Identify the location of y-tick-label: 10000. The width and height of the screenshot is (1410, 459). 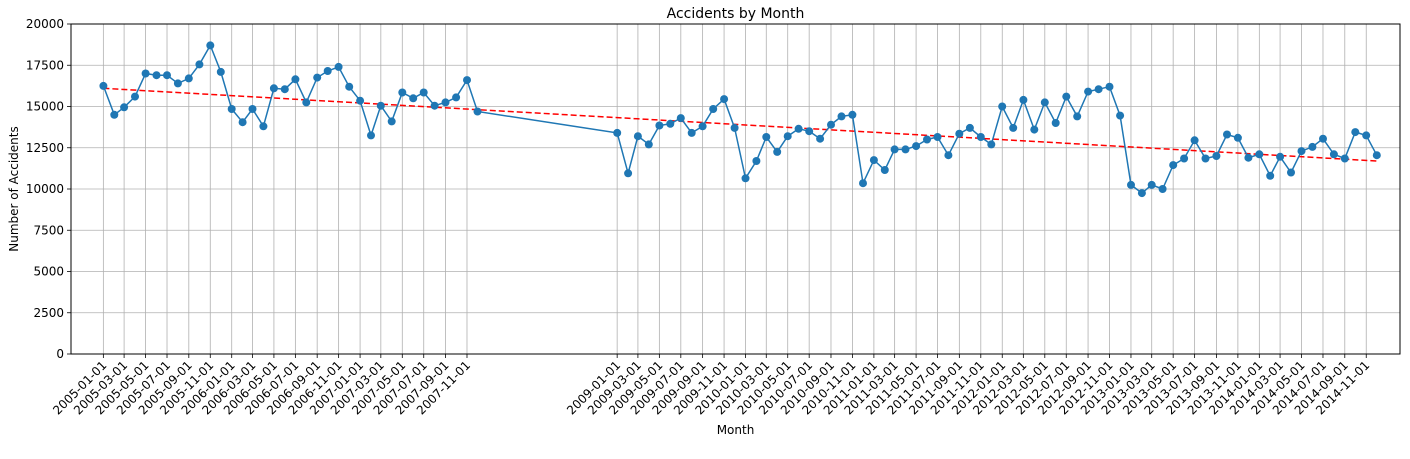
(45, 189).